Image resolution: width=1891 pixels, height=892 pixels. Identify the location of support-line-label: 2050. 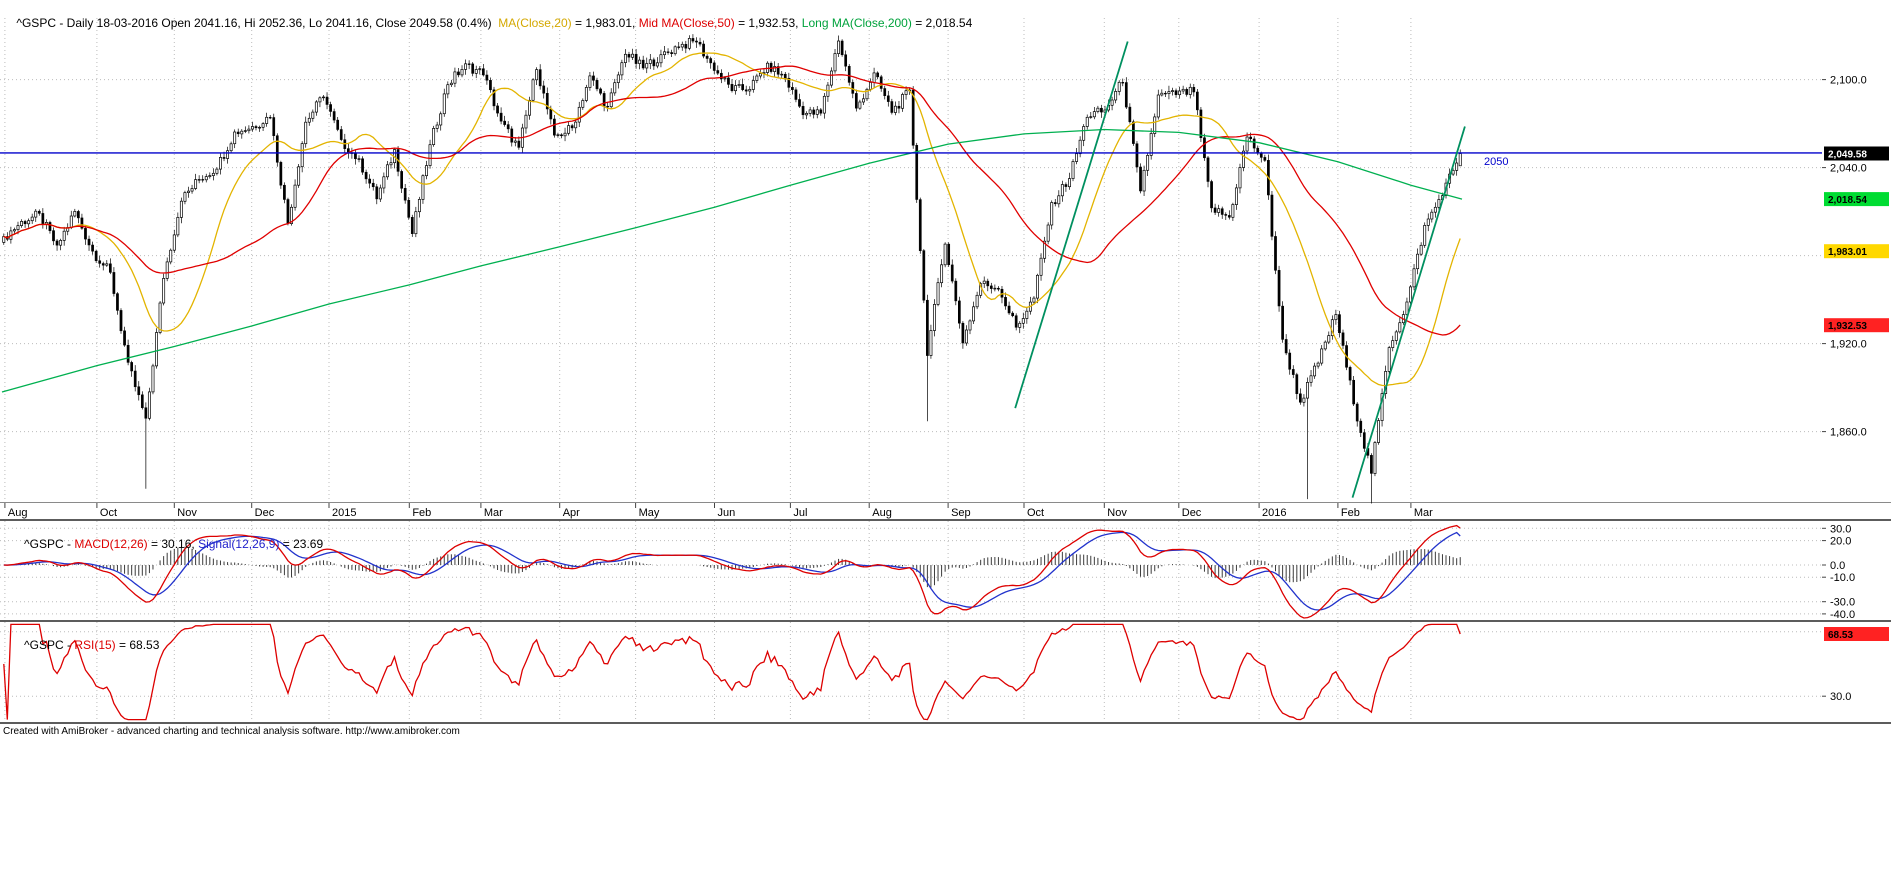
(1496, 162).